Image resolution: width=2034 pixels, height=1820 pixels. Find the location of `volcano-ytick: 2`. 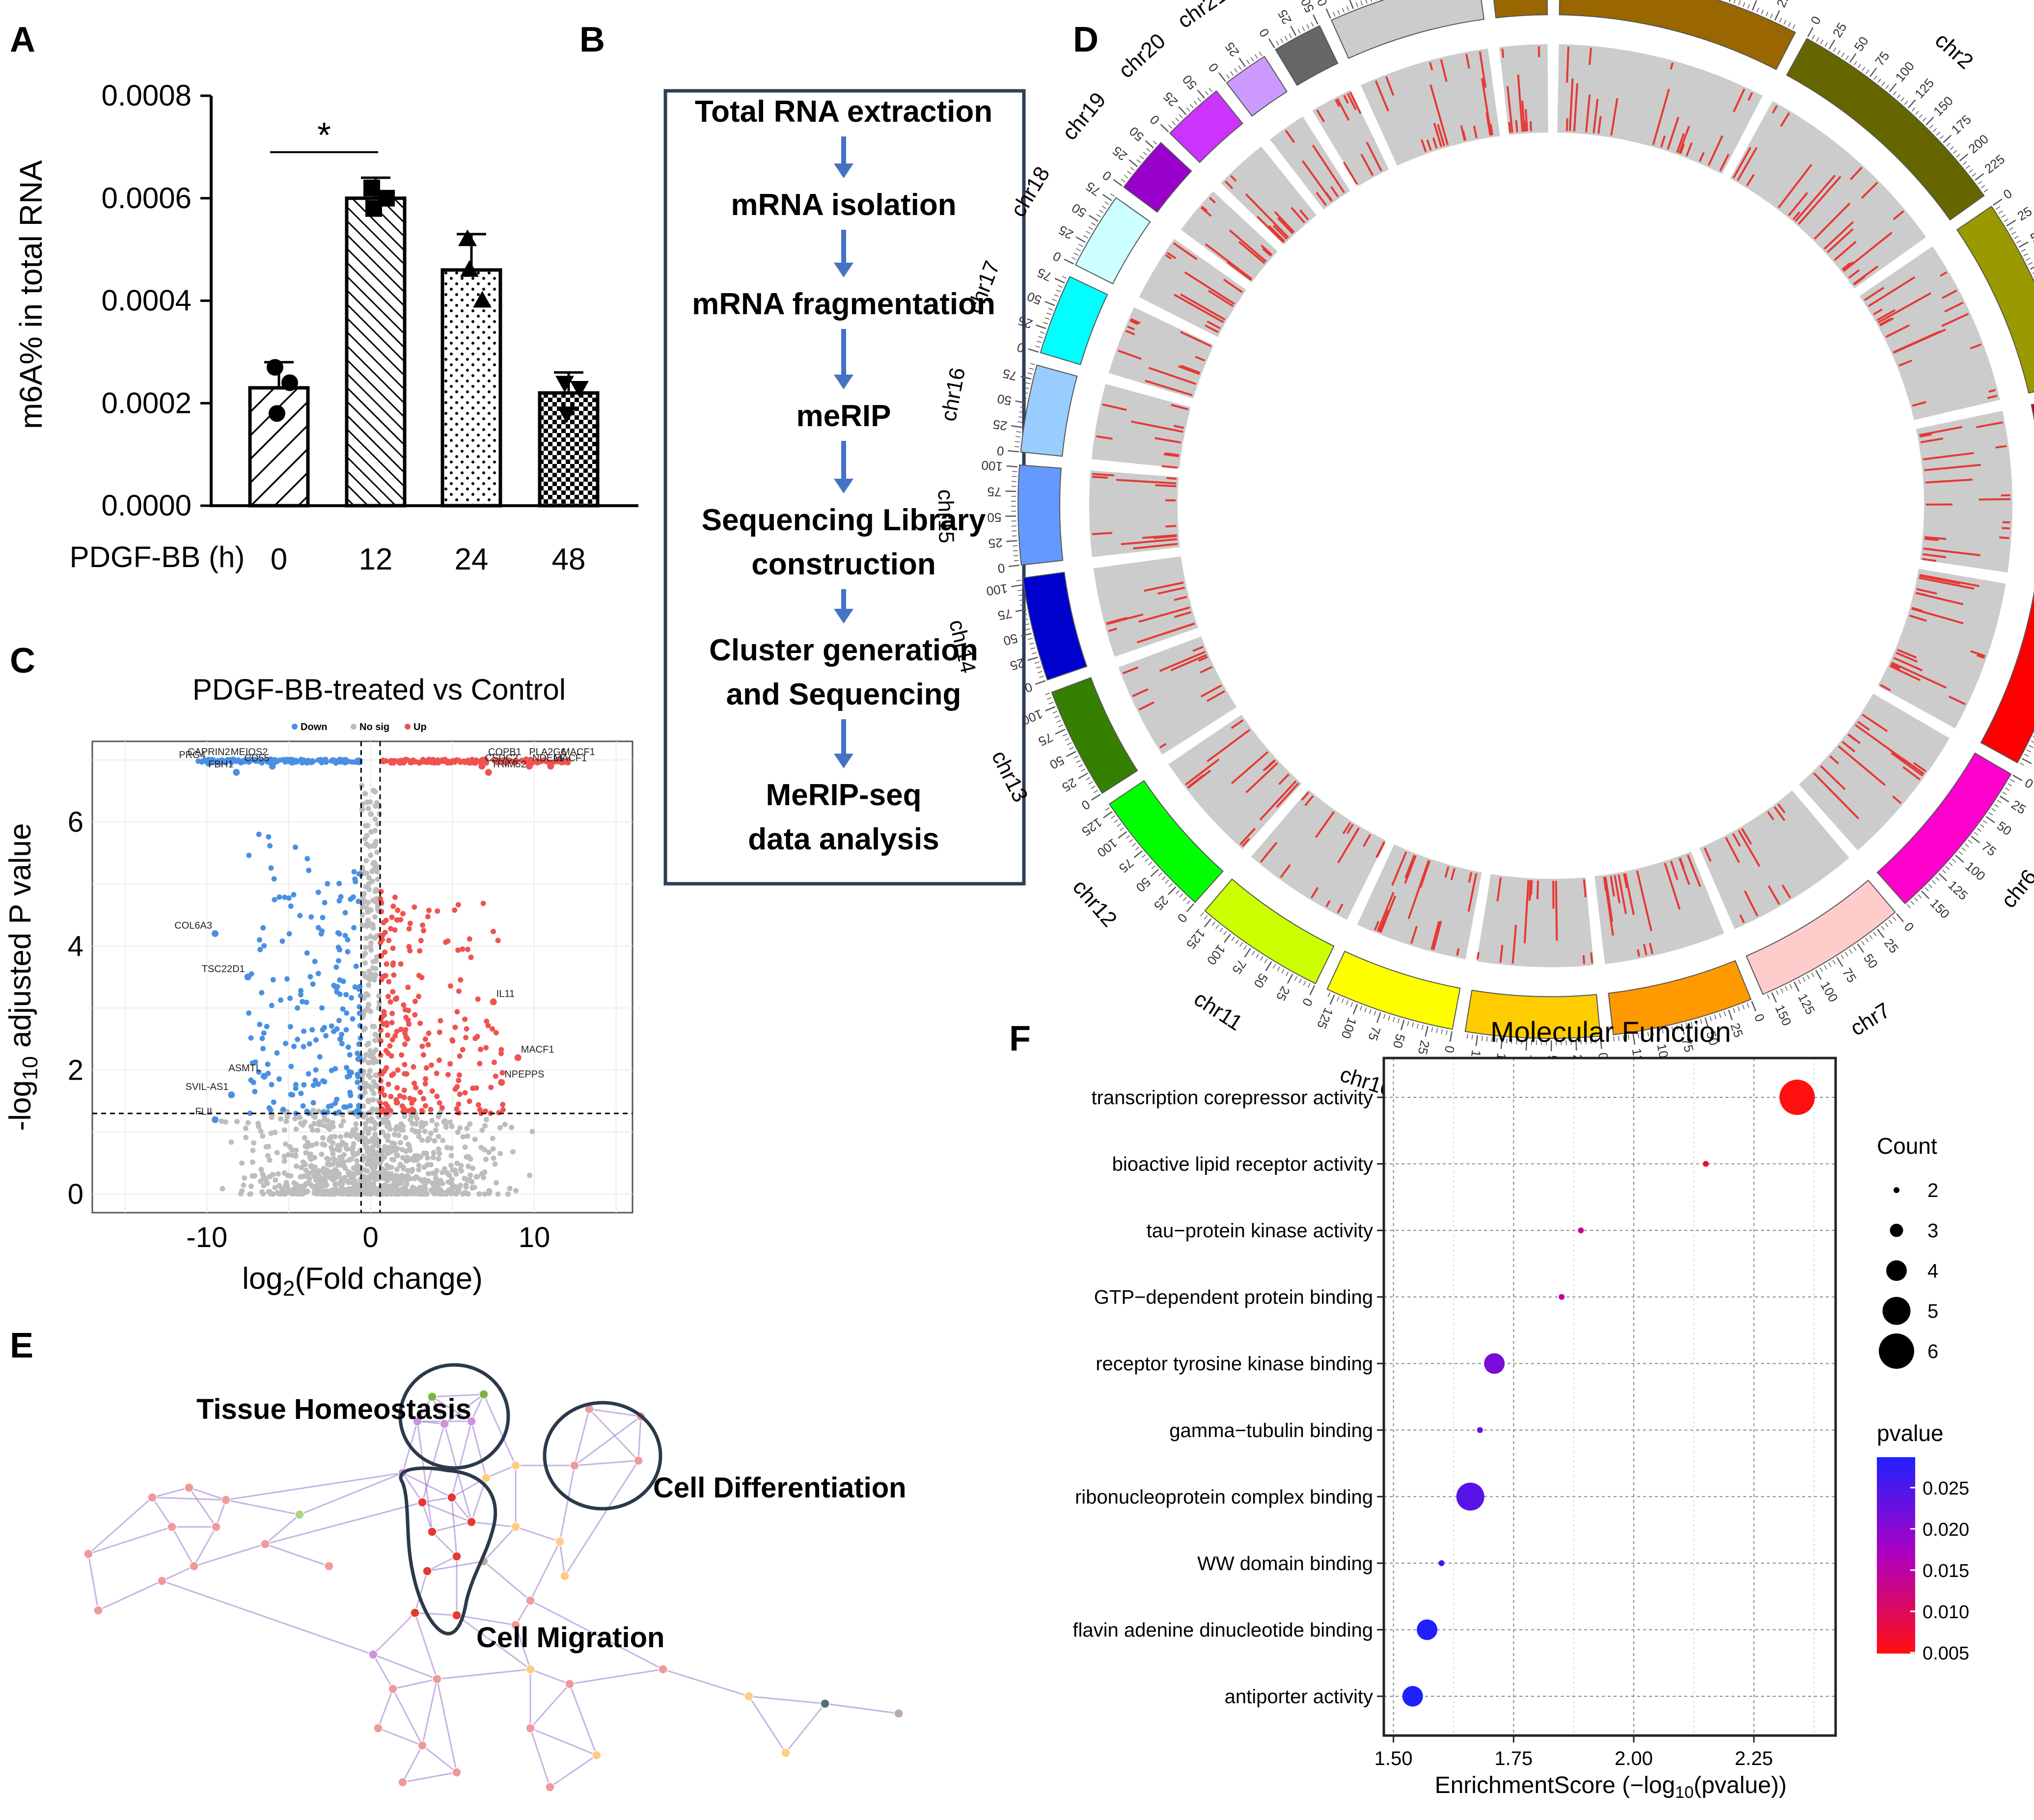

volcano-ytick: 2 is located at coordinates (75, 1070).